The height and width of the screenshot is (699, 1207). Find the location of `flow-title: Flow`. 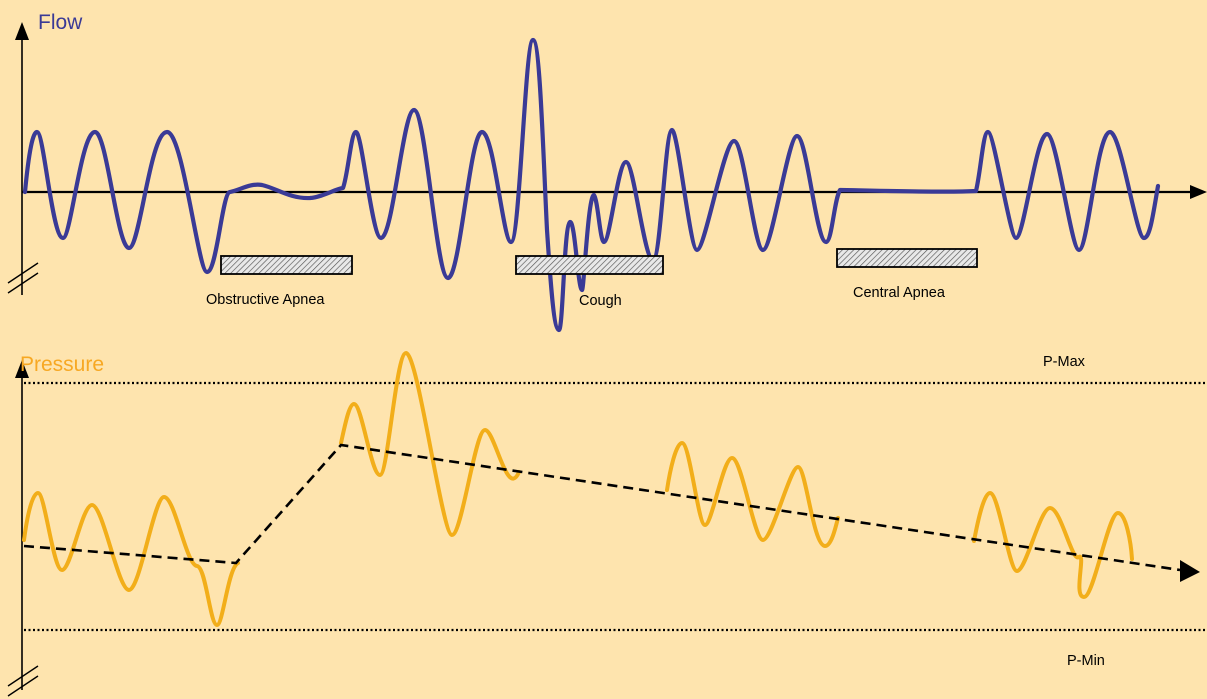

flow-title: Flow is located at coordinates (60, 22).